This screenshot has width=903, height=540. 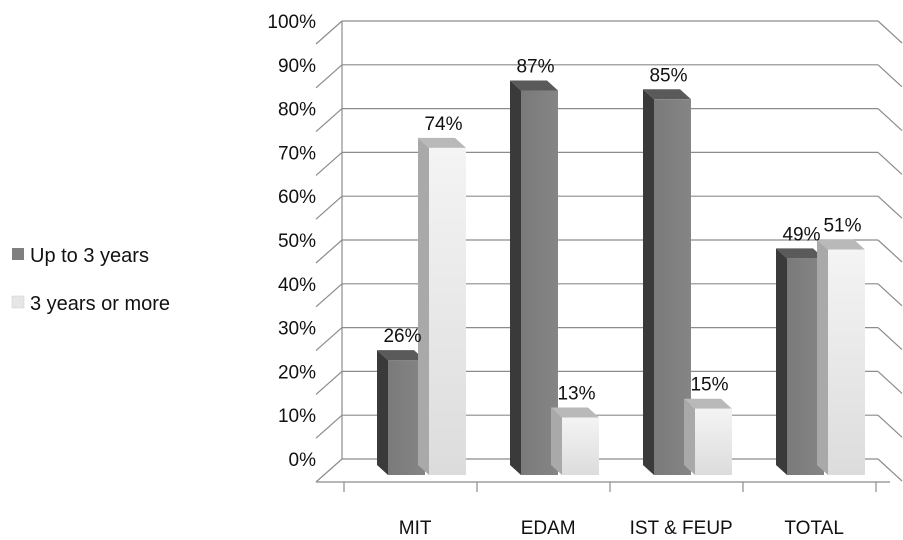 I want to click on y-tick-label: 70%, so click(x=297, y=153).